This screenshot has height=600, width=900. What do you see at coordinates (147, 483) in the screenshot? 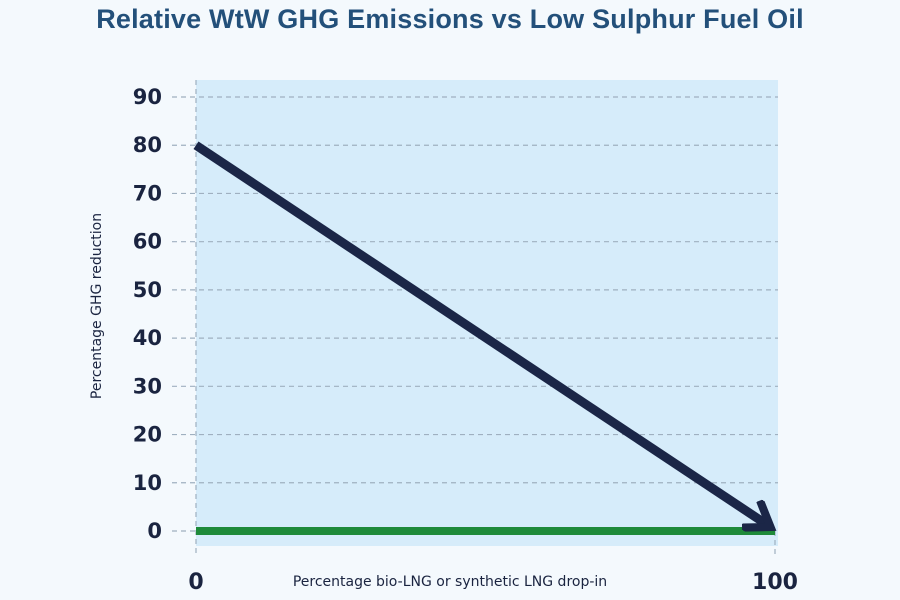
I see `y-tick-label: 10` at bounding box center [147, 483].